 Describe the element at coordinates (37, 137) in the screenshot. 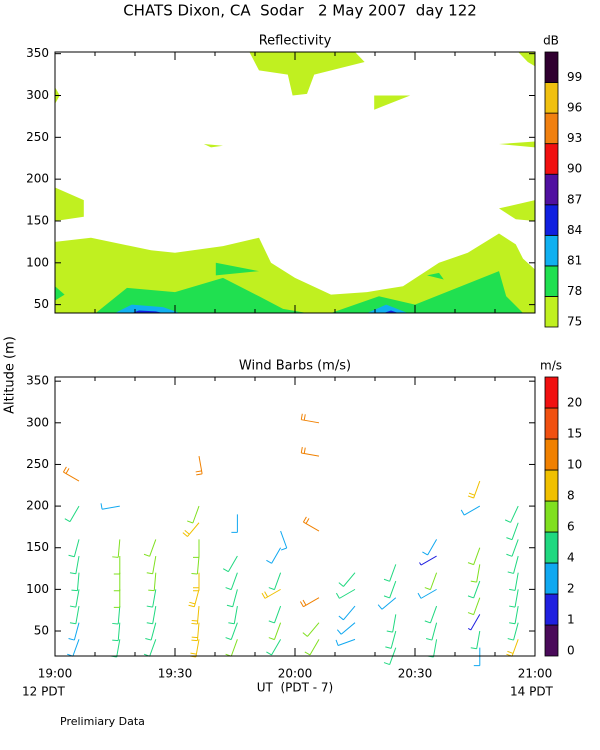

I see `y-tick-label: 250` at that location.